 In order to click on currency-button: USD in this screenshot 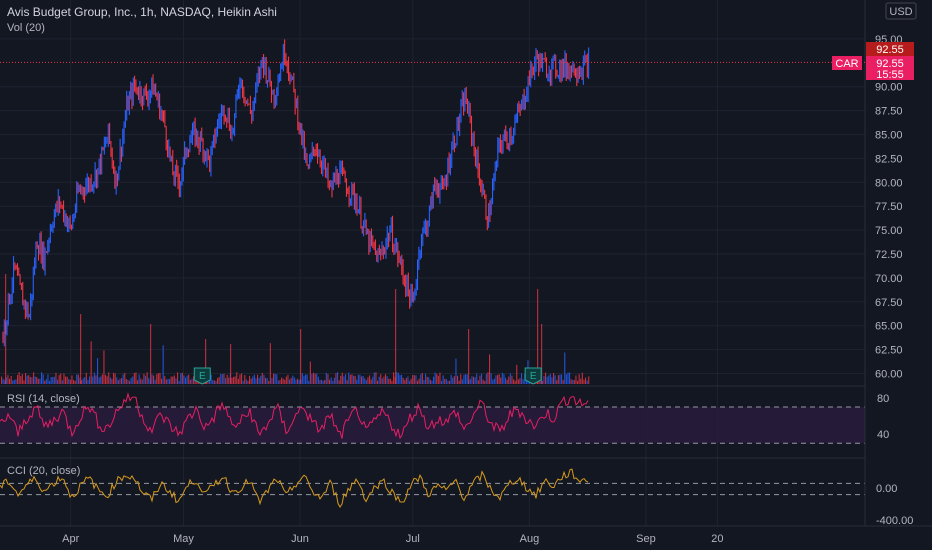, I will do `click(901, 11)`.